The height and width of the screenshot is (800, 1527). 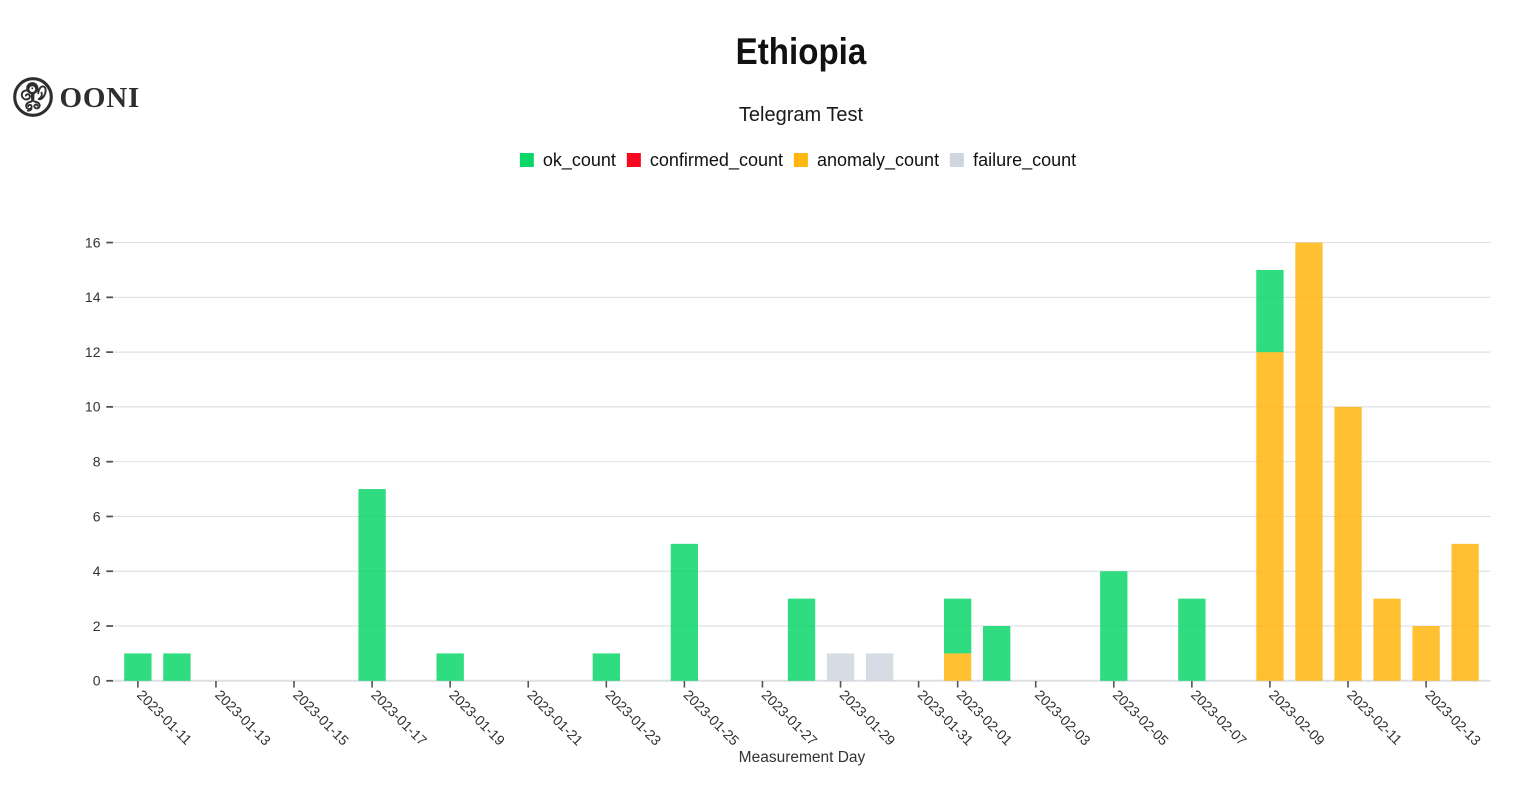 I want to click on svg-text: 2023-01-21, so click(x=555, y=718).